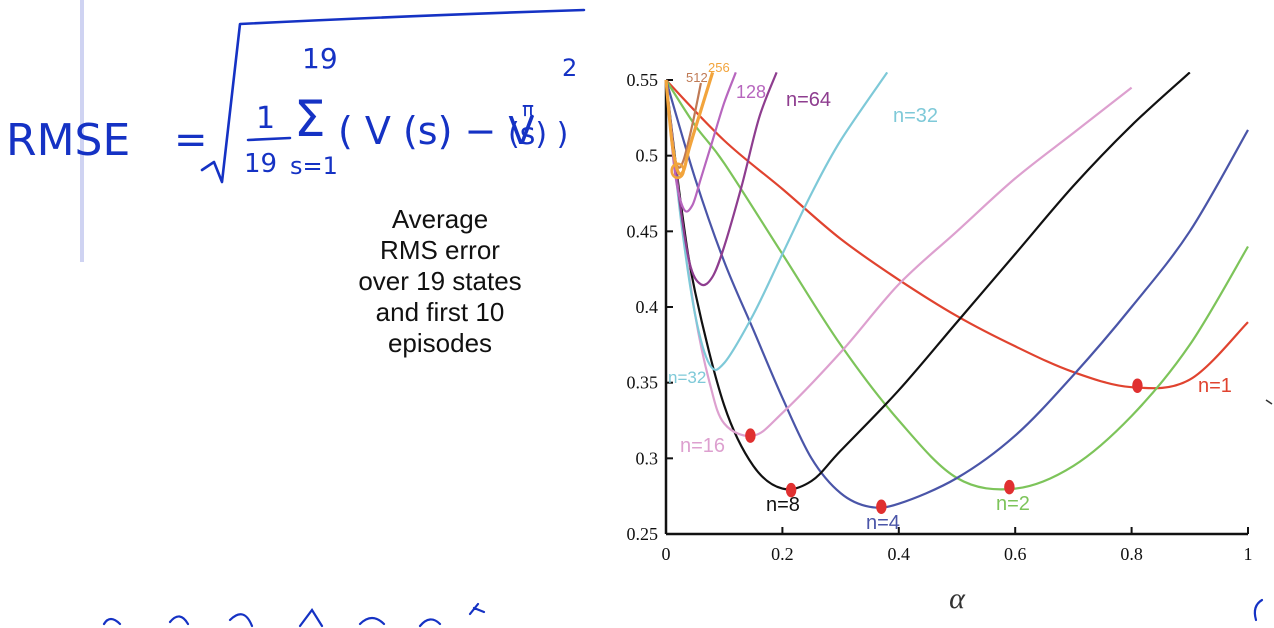 Image resolution: width=1274 pixels, height=628 pixels. What do you see at coordinates (436, 131) in the screenshot?
I see `formula-body: ( V (s) − V` at bounding box center [436, 131].